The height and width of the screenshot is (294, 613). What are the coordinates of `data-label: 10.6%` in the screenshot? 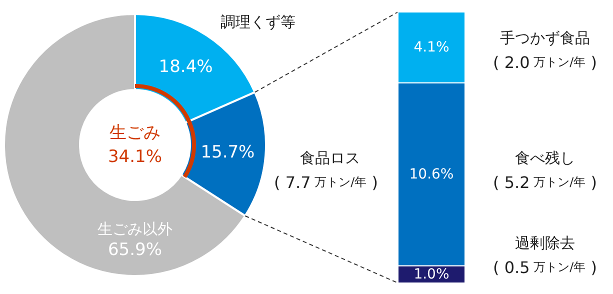 It's located at (431, 174).